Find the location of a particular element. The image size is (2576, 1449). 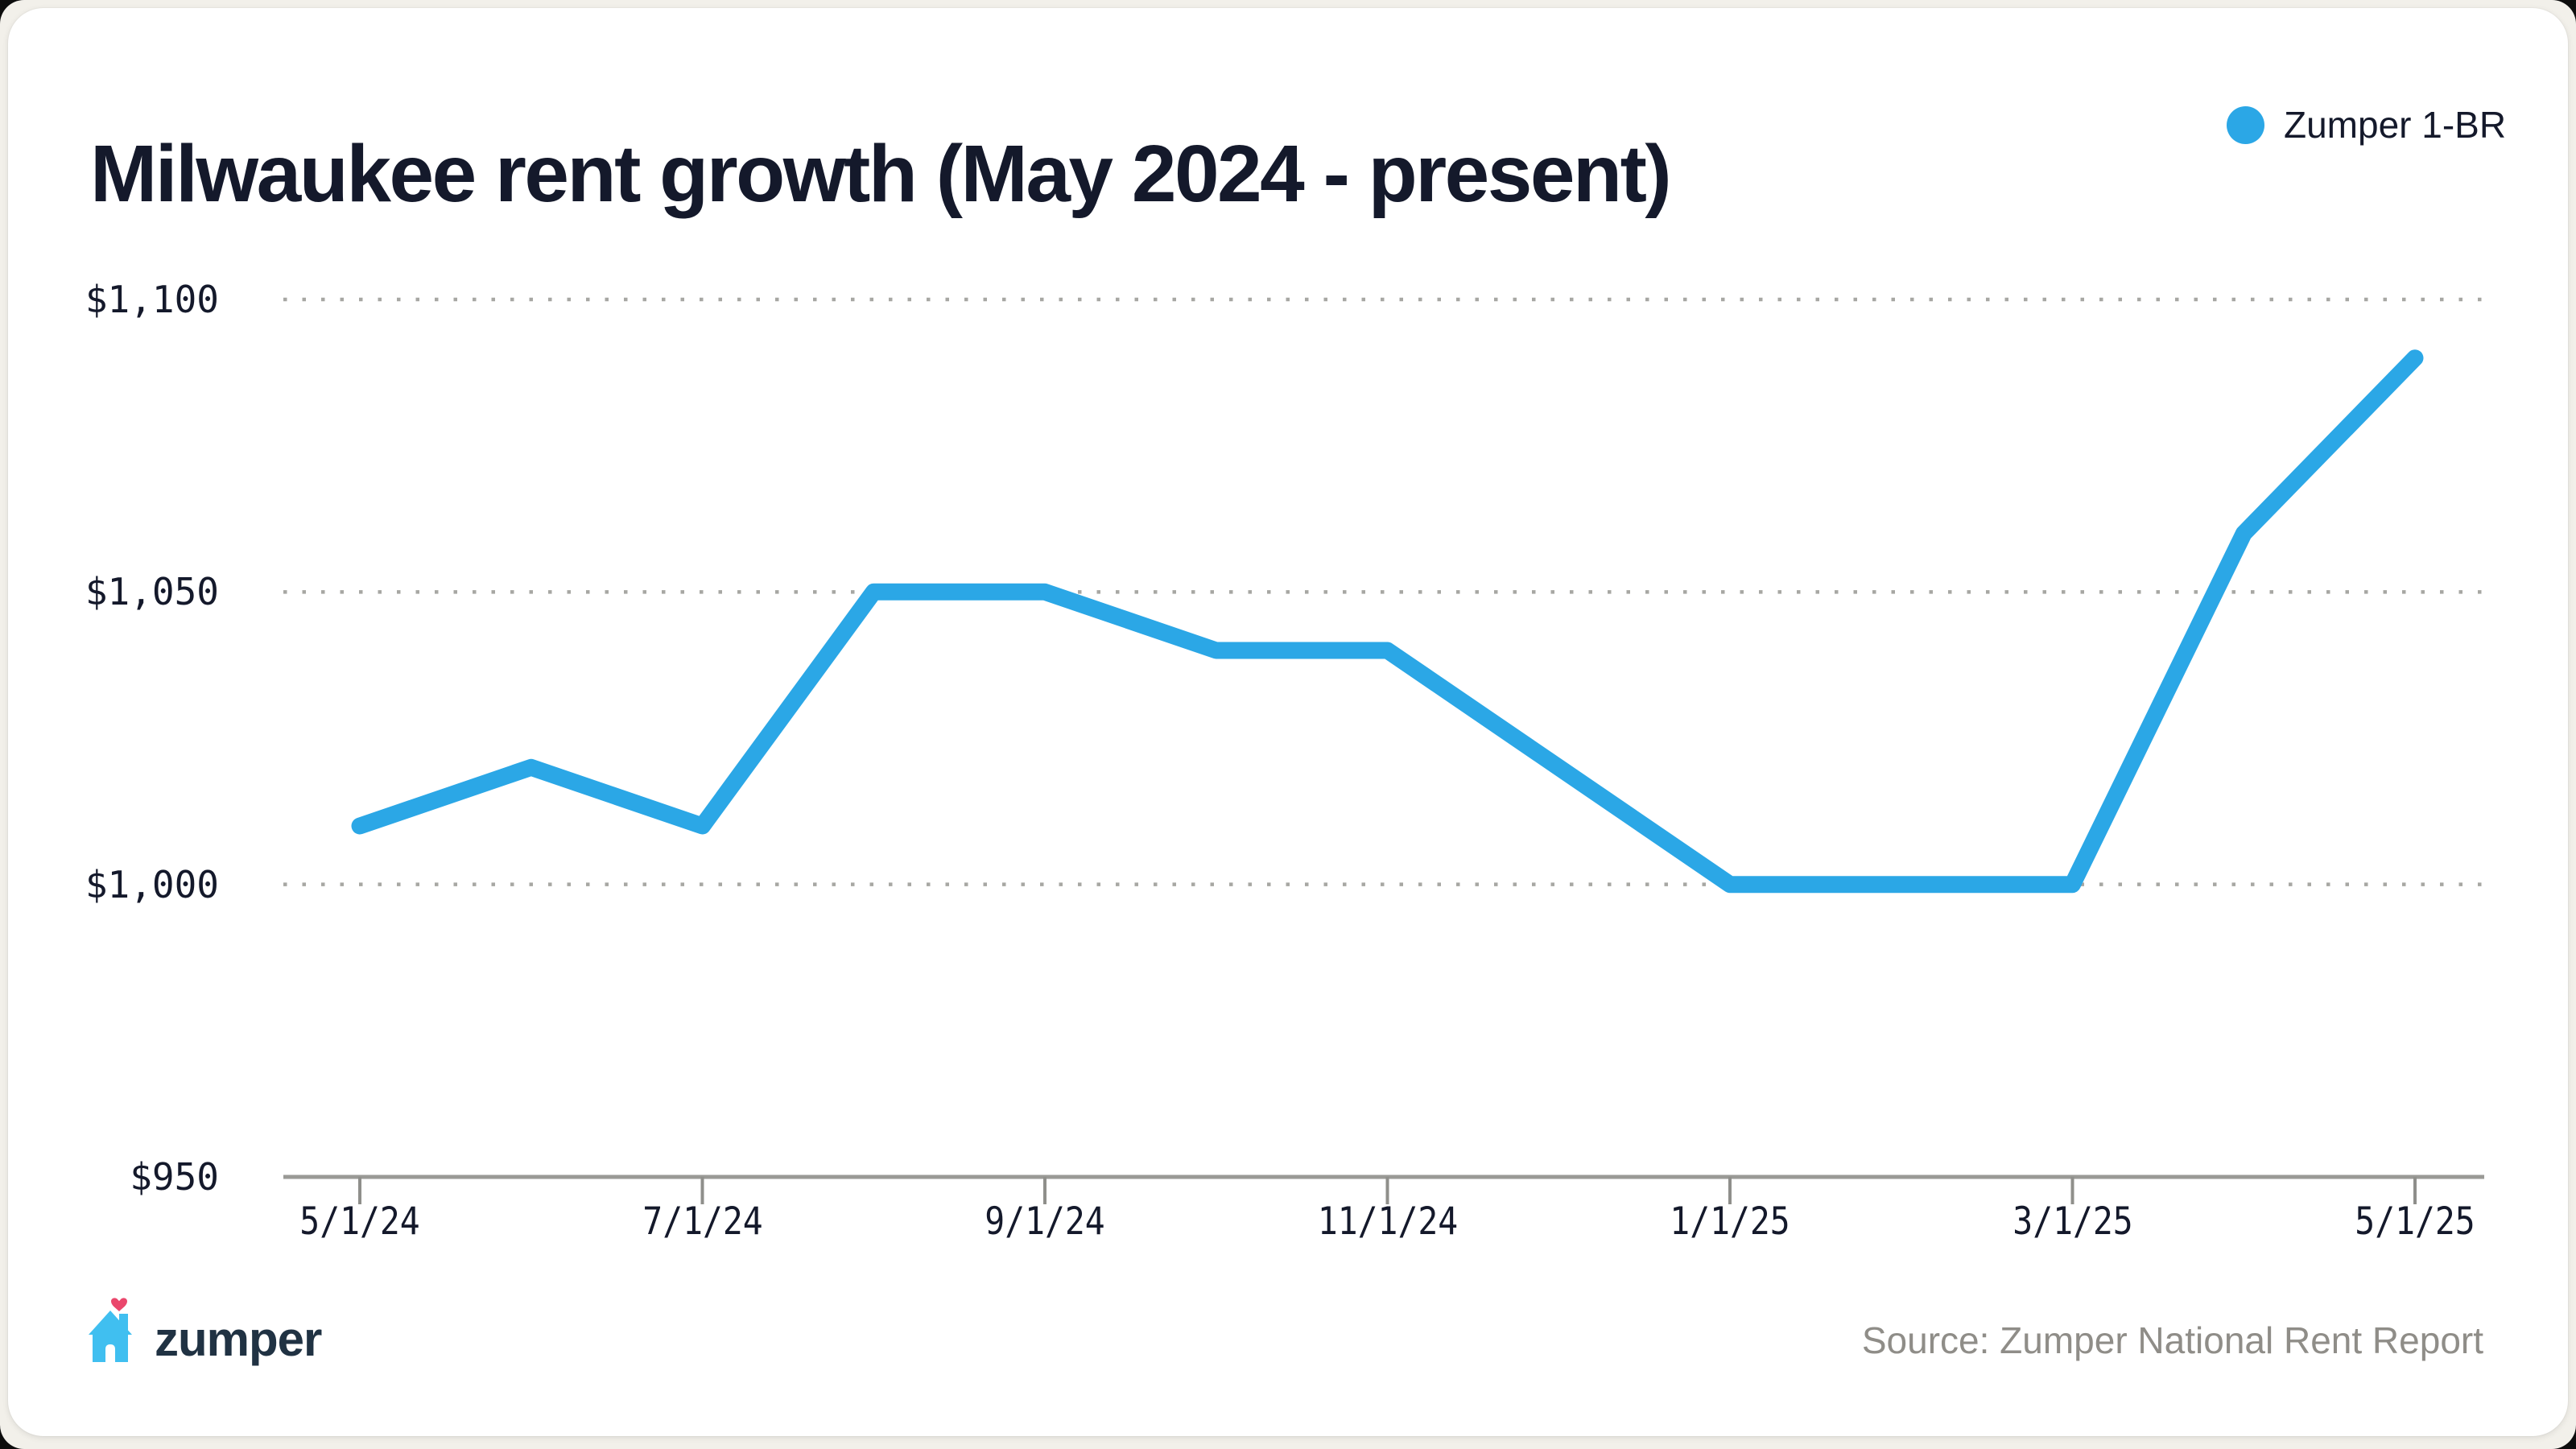

legend-label: Zumper 1-BR is located at coordinates (2395, 125).